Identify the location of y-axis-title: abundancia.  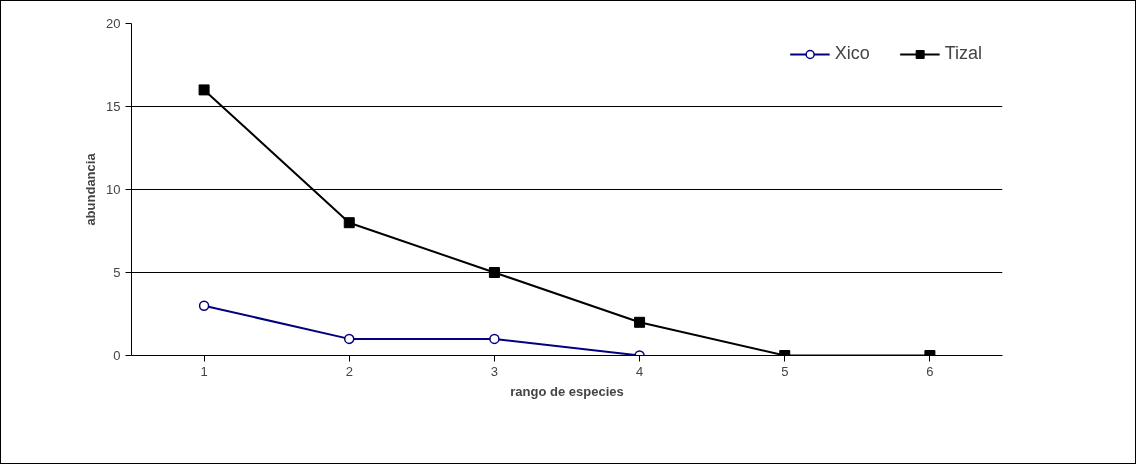
(91, 189).